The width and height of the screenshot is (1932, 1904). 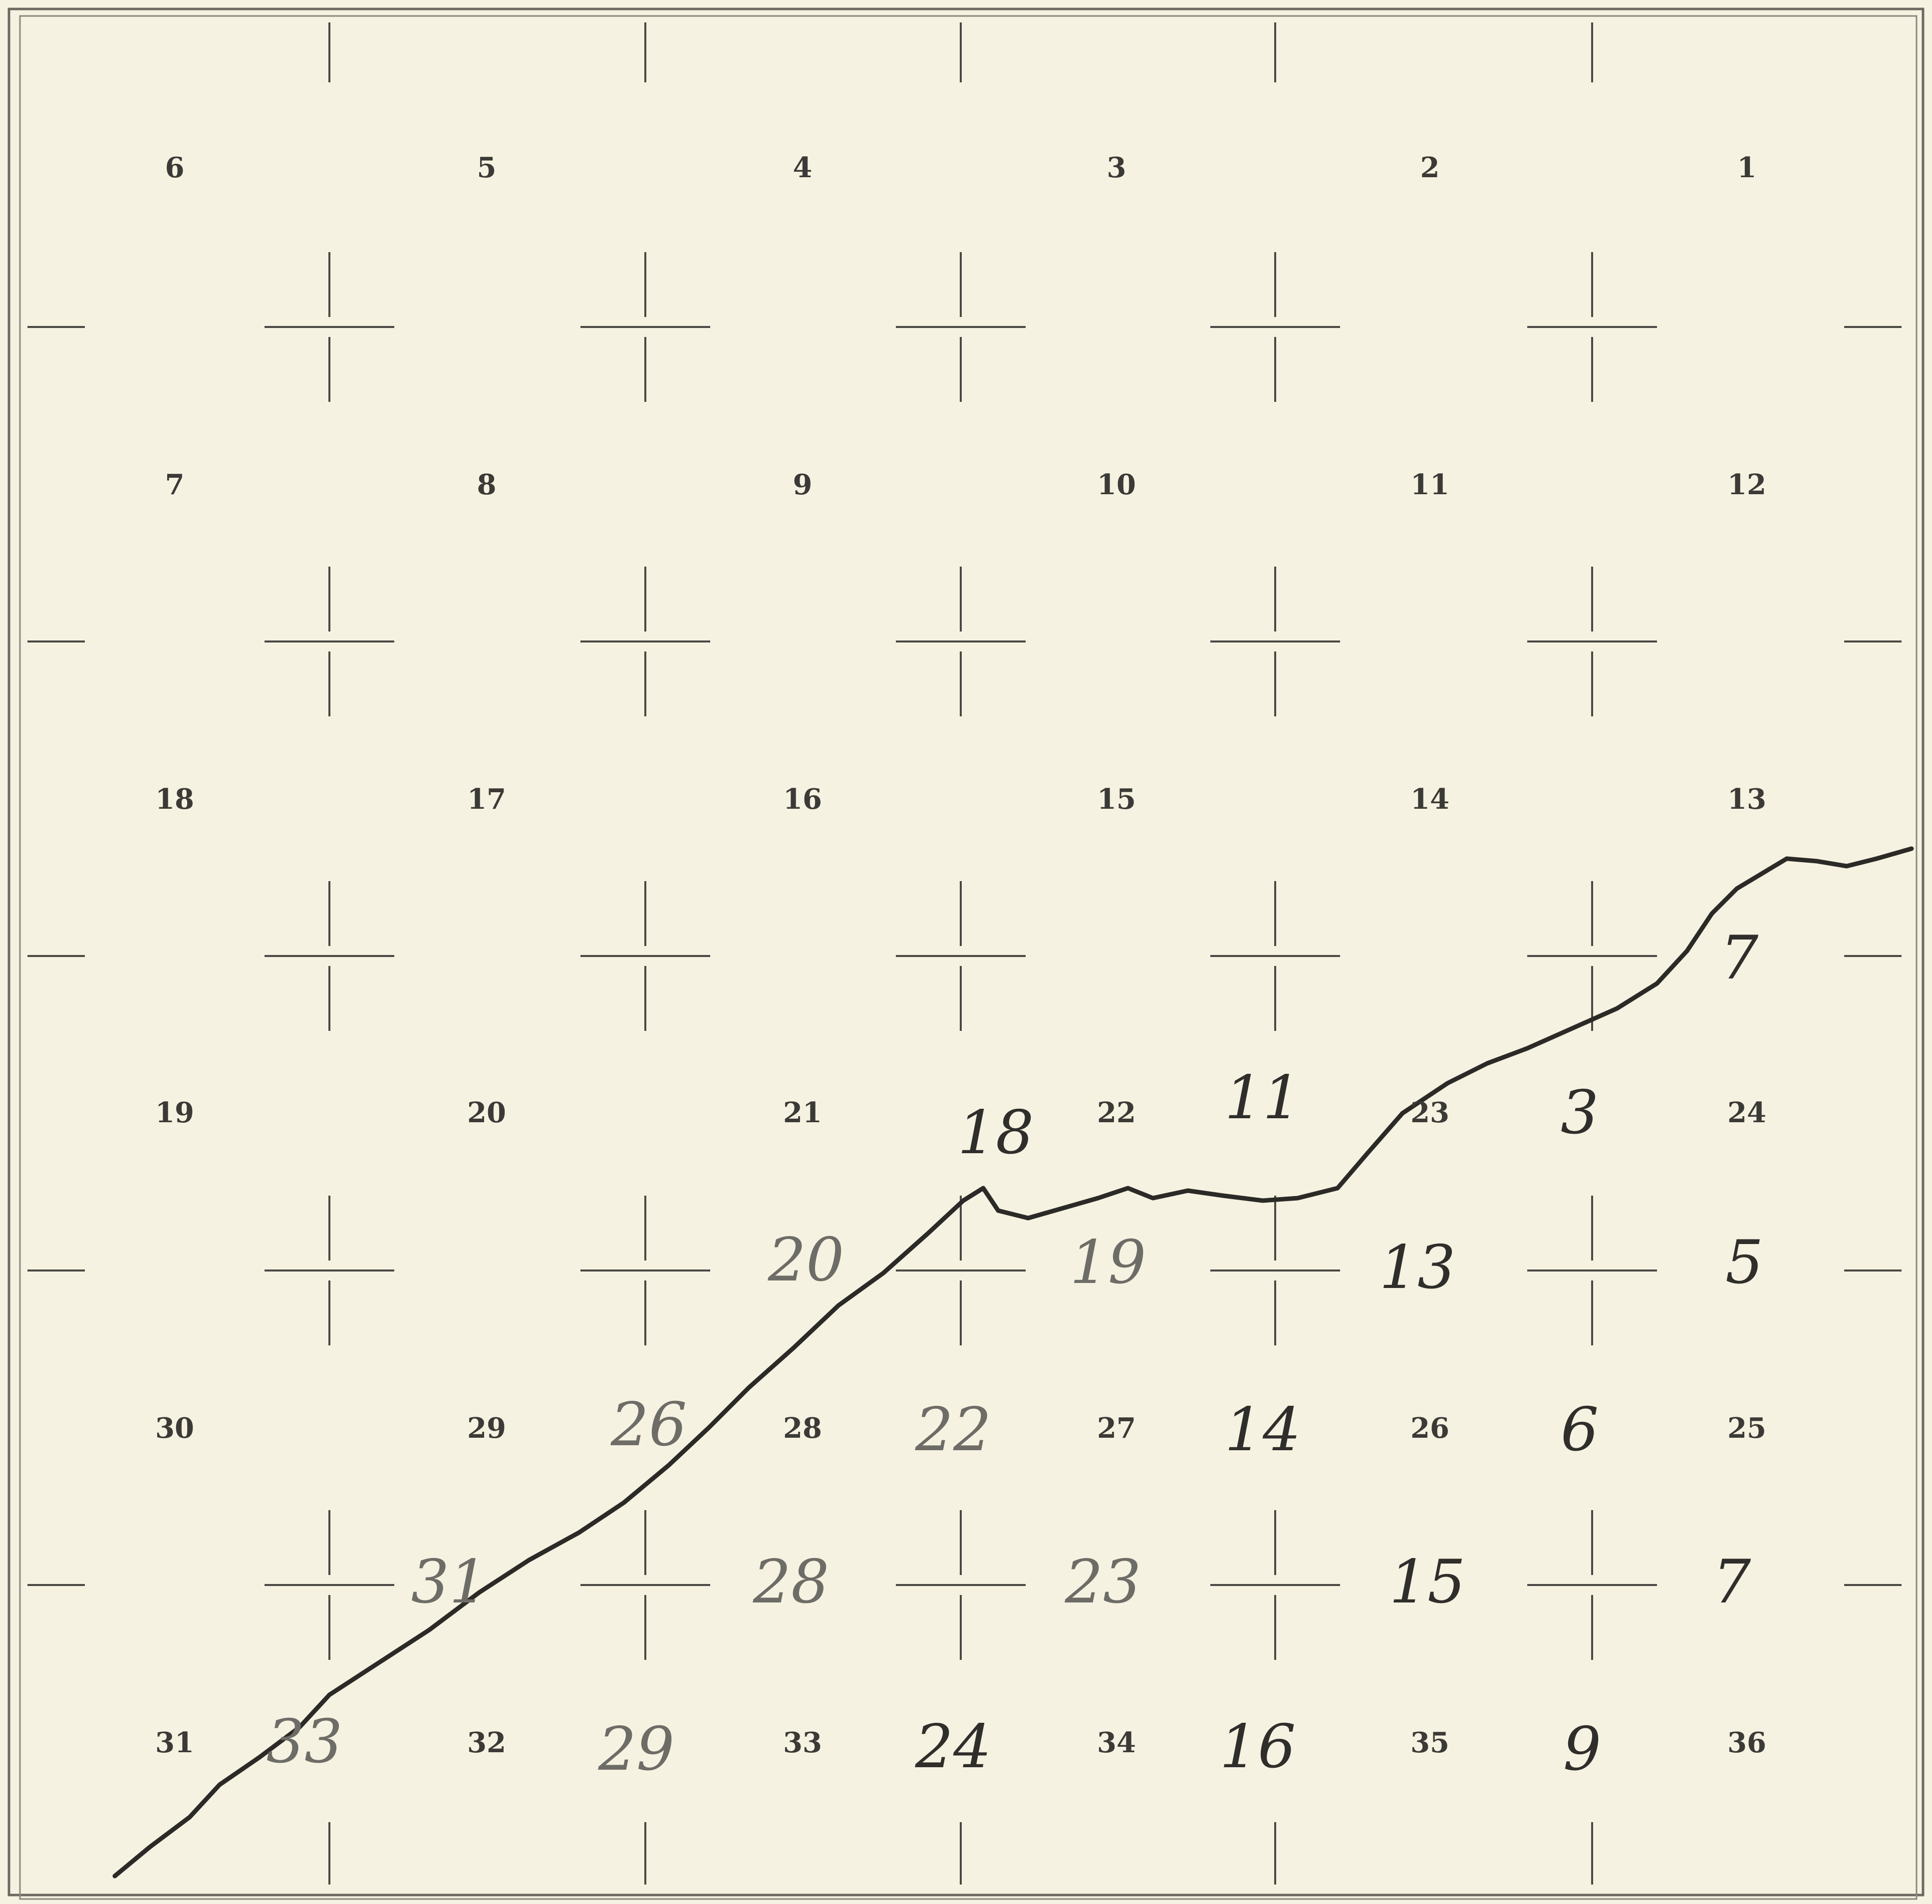 I want to click on section-number: 30, so click(x=174, y=1428).